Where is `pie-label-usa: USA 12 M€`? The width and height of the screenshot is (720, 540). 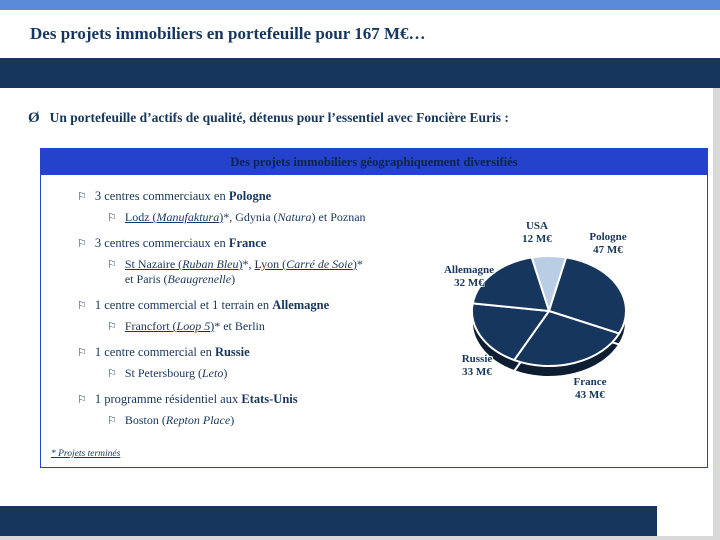 pie-label-usa: USA 12 M€ is located at coordinates (537, 233).